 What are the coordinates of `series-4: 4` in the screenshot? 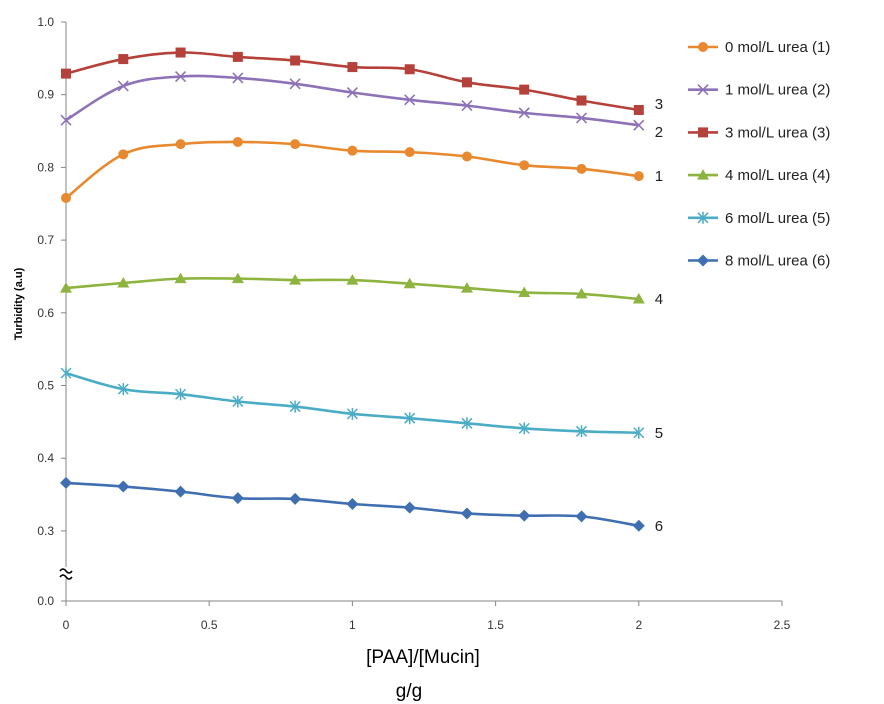 It's located at (361, 290).